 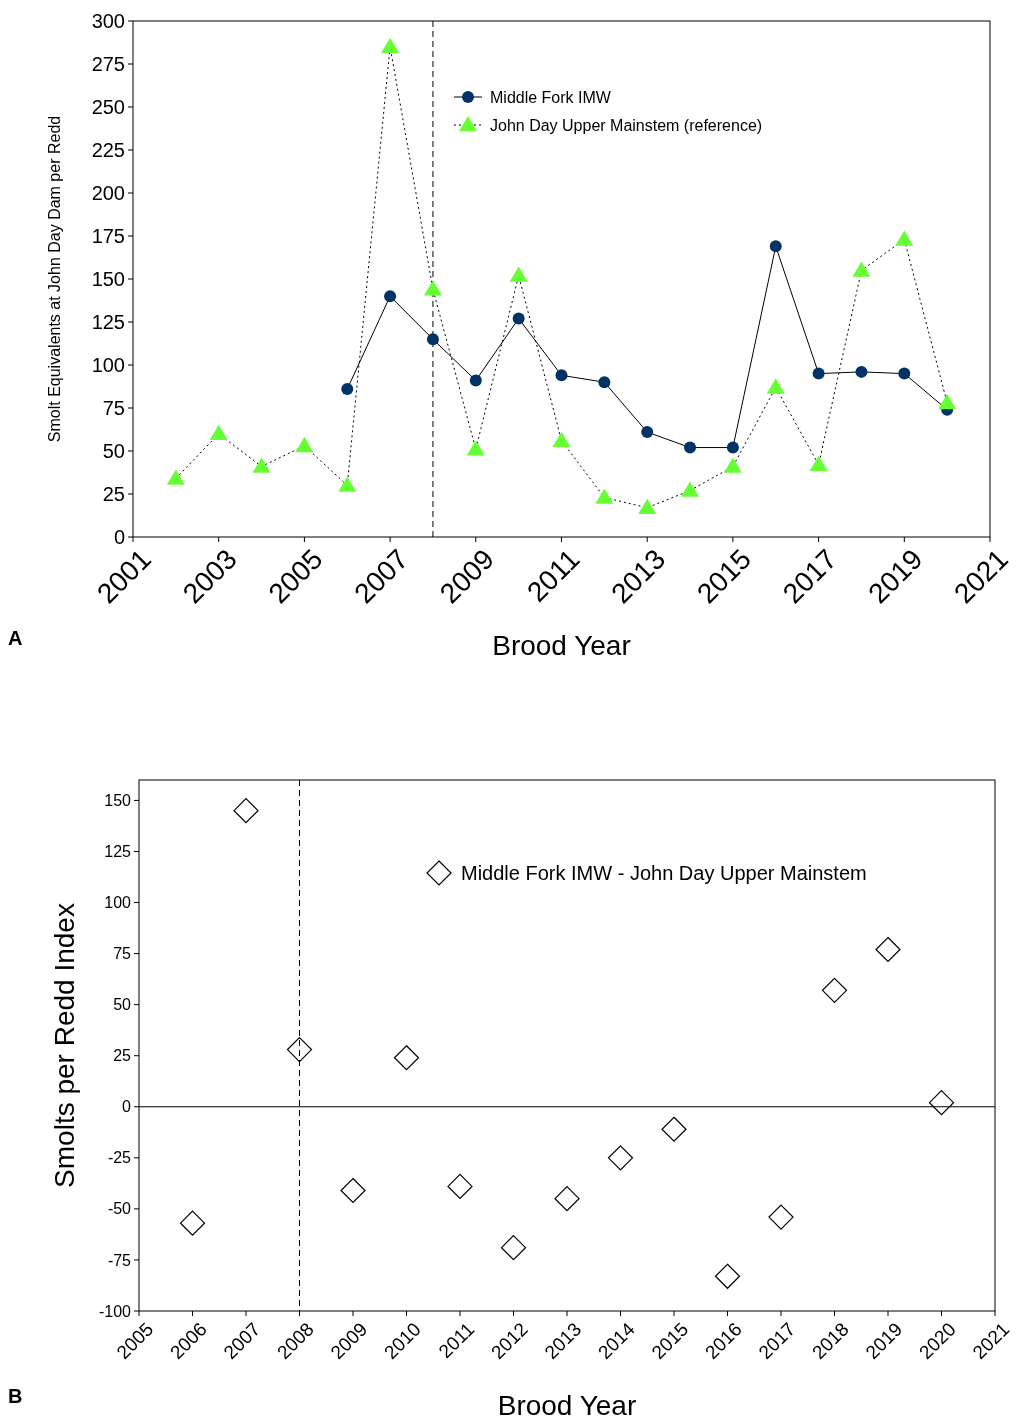 I want to click on y-tick-label: 275, so click(x=108, y=64).